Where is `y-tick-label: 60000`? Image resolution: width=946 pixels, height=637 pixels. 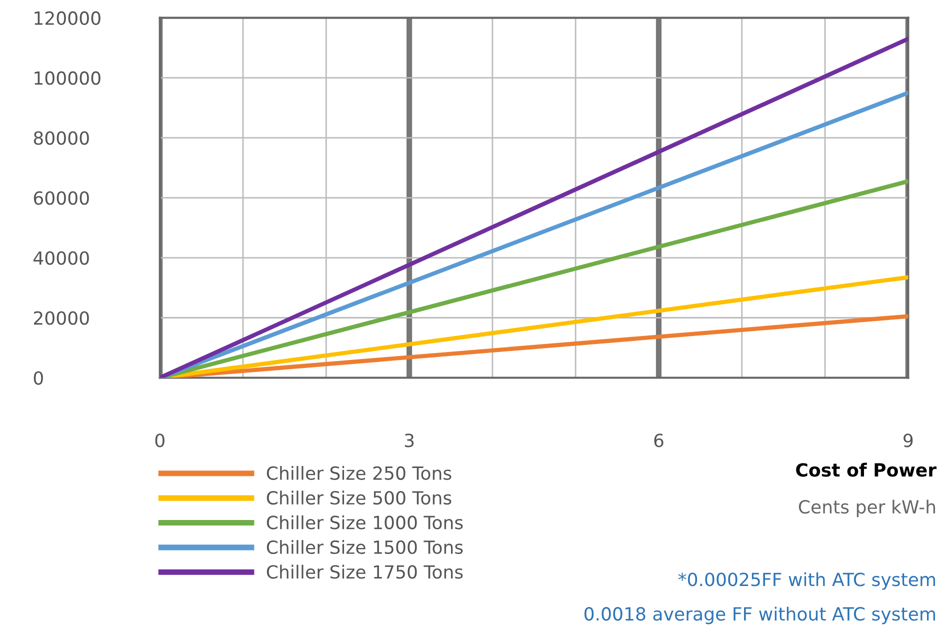
y-tick-label: 60000 is located at coordinates (61, 198).